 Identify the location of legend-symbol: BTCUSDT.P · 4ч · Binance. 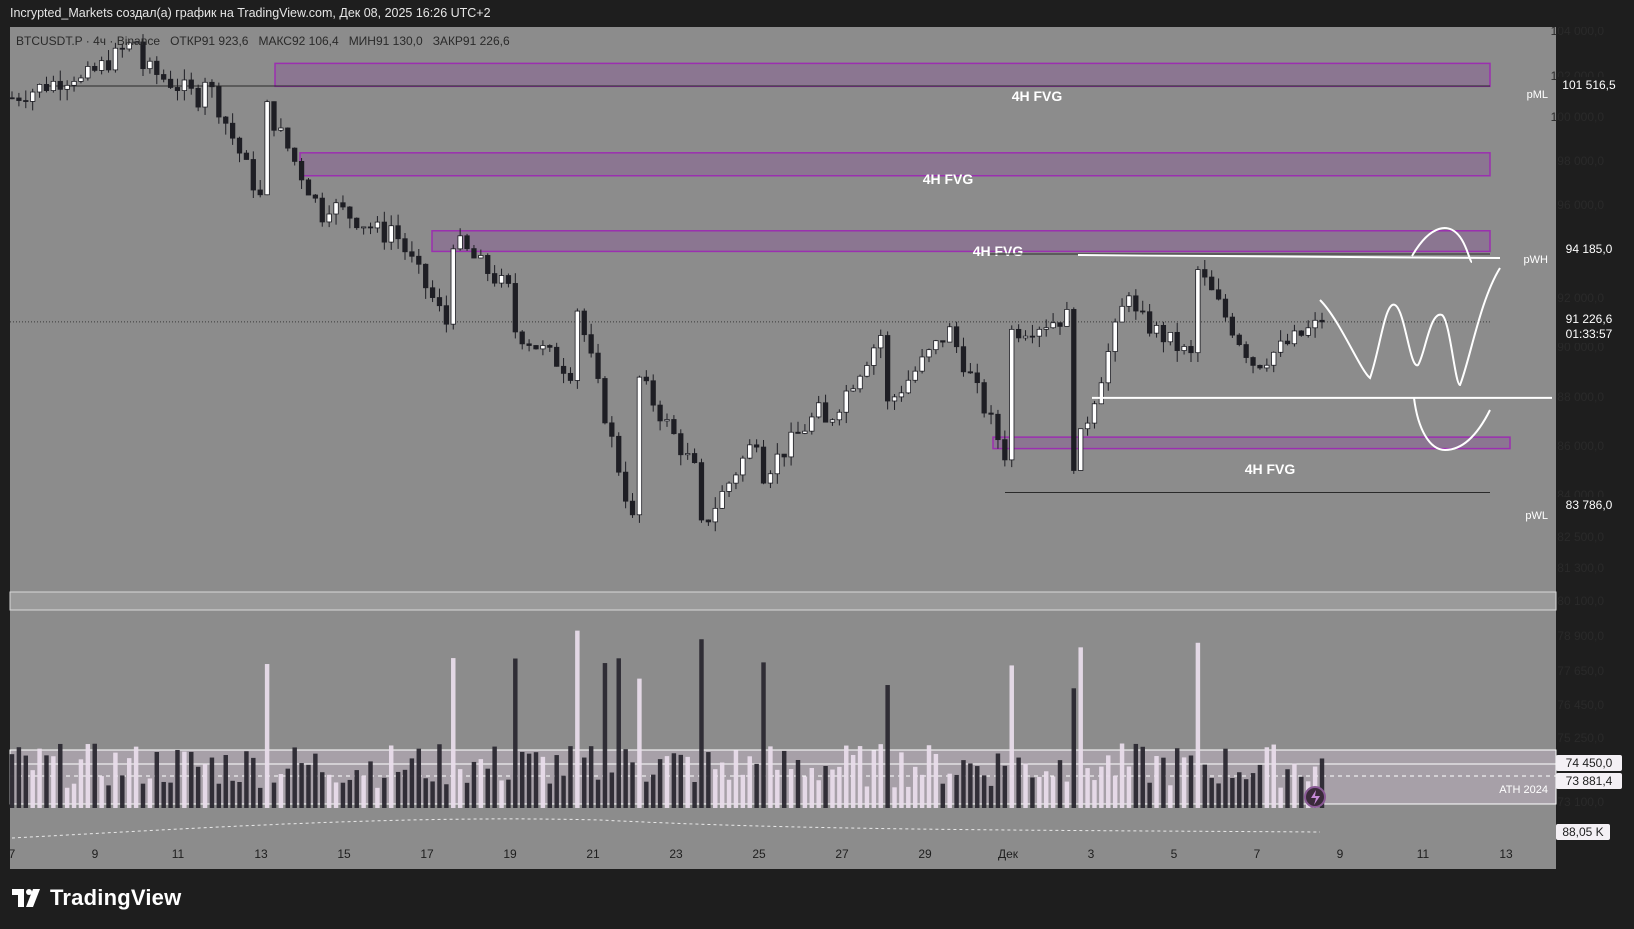
(88, 41).